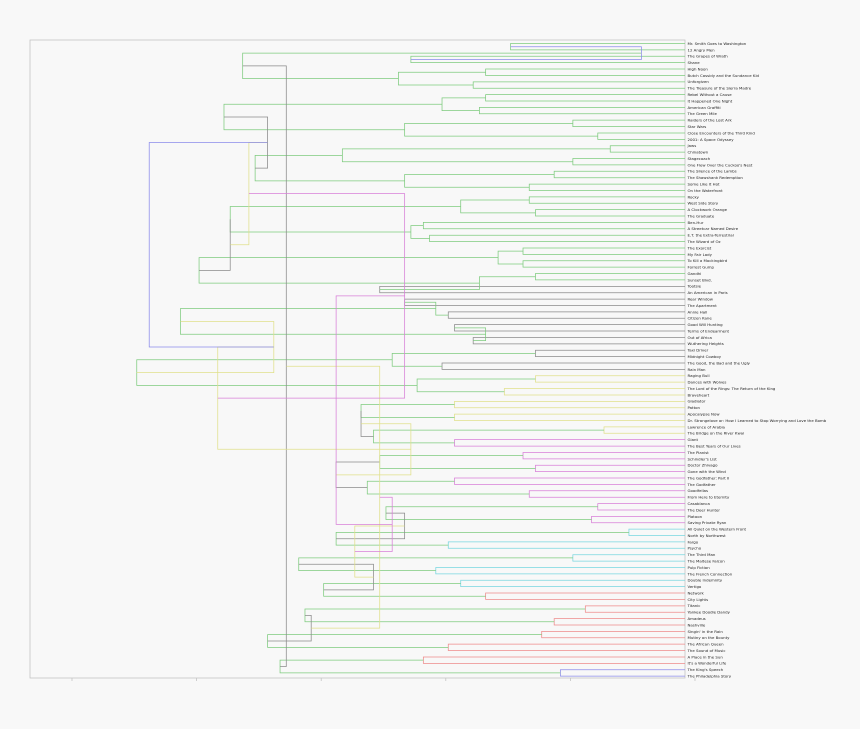 This screenshot has width=860, height=729. Describe the element at coordinates (699, 567) in the screenshot. I see `leaf-label: Pulp Fiction` at that location.